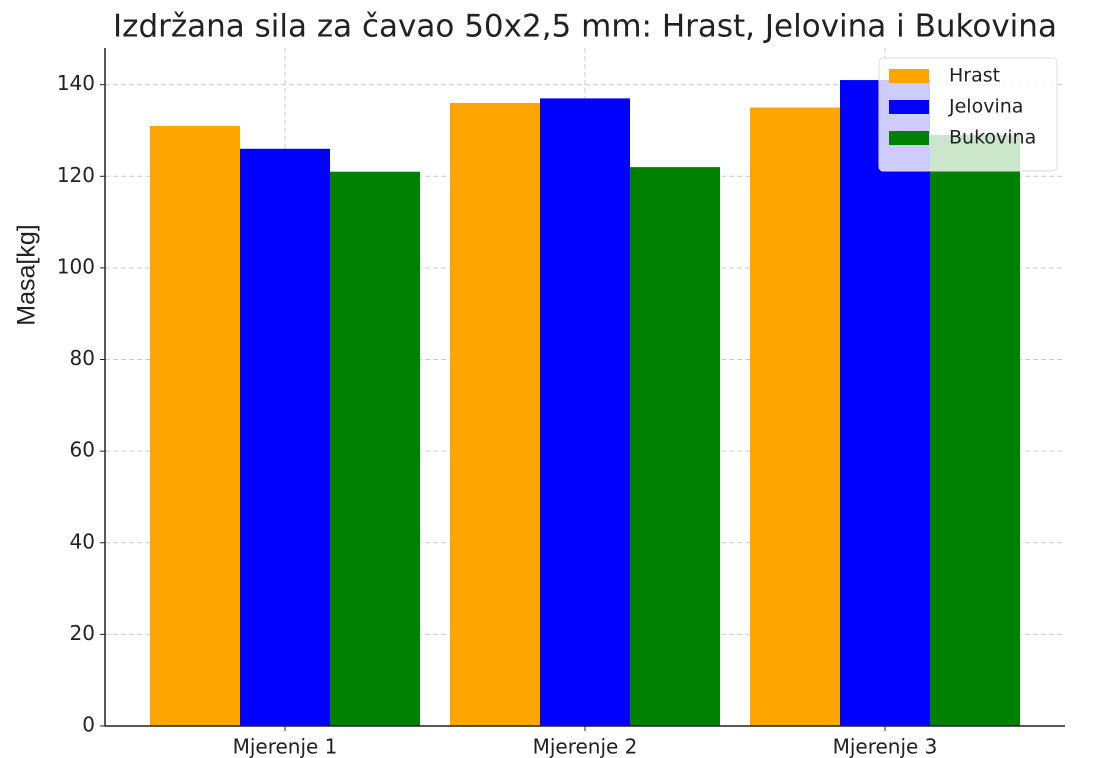 Image resolution: width=1115 pixels, height=758 pixels. I want to click on y-tick-label: 80, so click(82, 358).